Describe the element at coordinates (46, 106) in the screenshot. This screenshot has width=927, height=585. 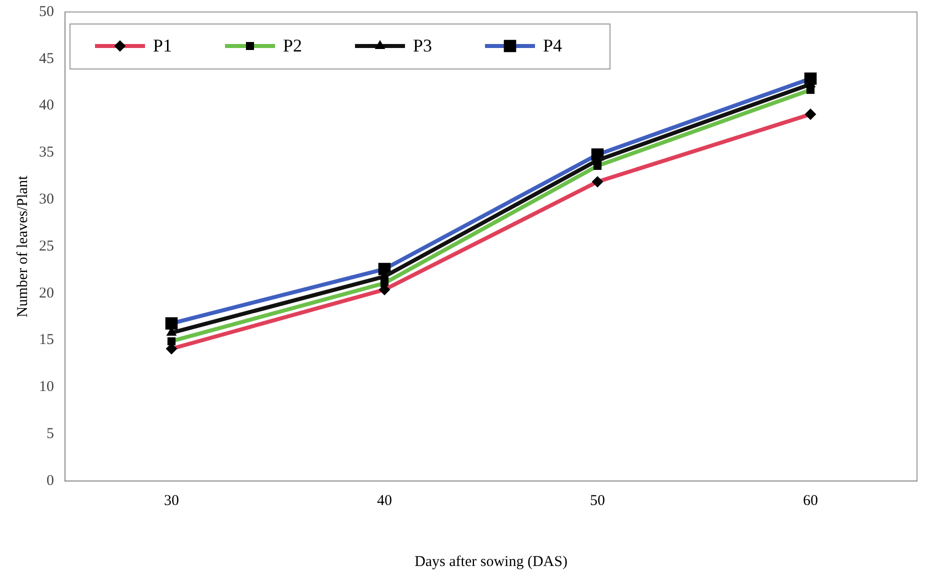
I see `y-tick-label: 40` at that location.